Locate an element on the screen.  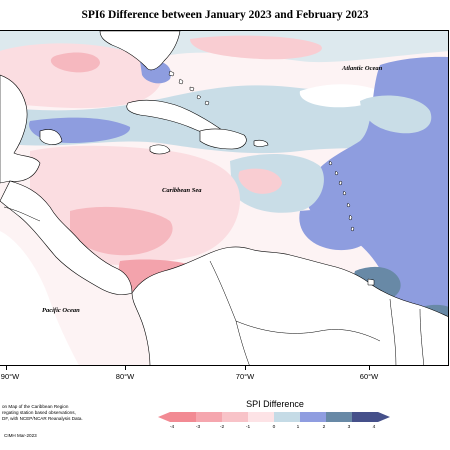
land-mexico is located at coordinates (20, 129).